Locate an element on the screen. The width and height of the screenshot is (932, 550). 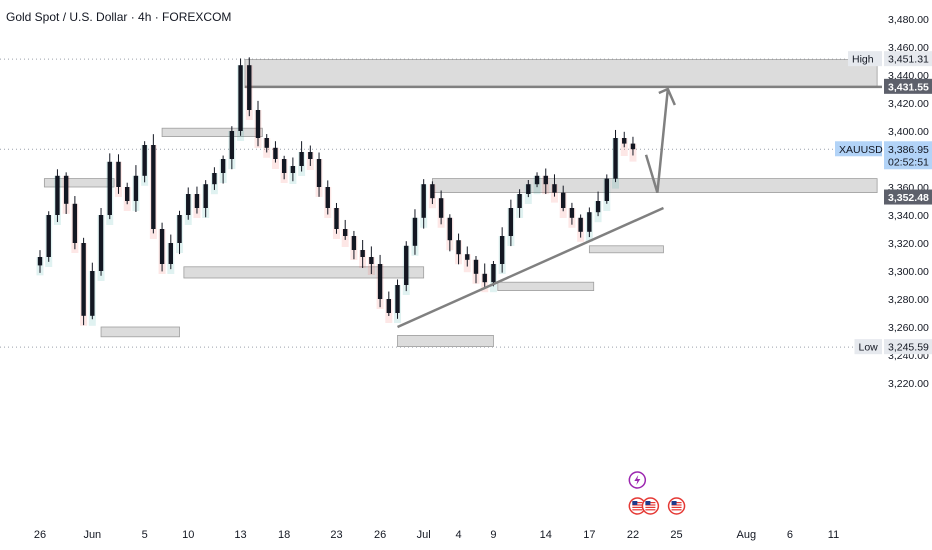
price-tag-label: High is located at coordinates (863, 60).